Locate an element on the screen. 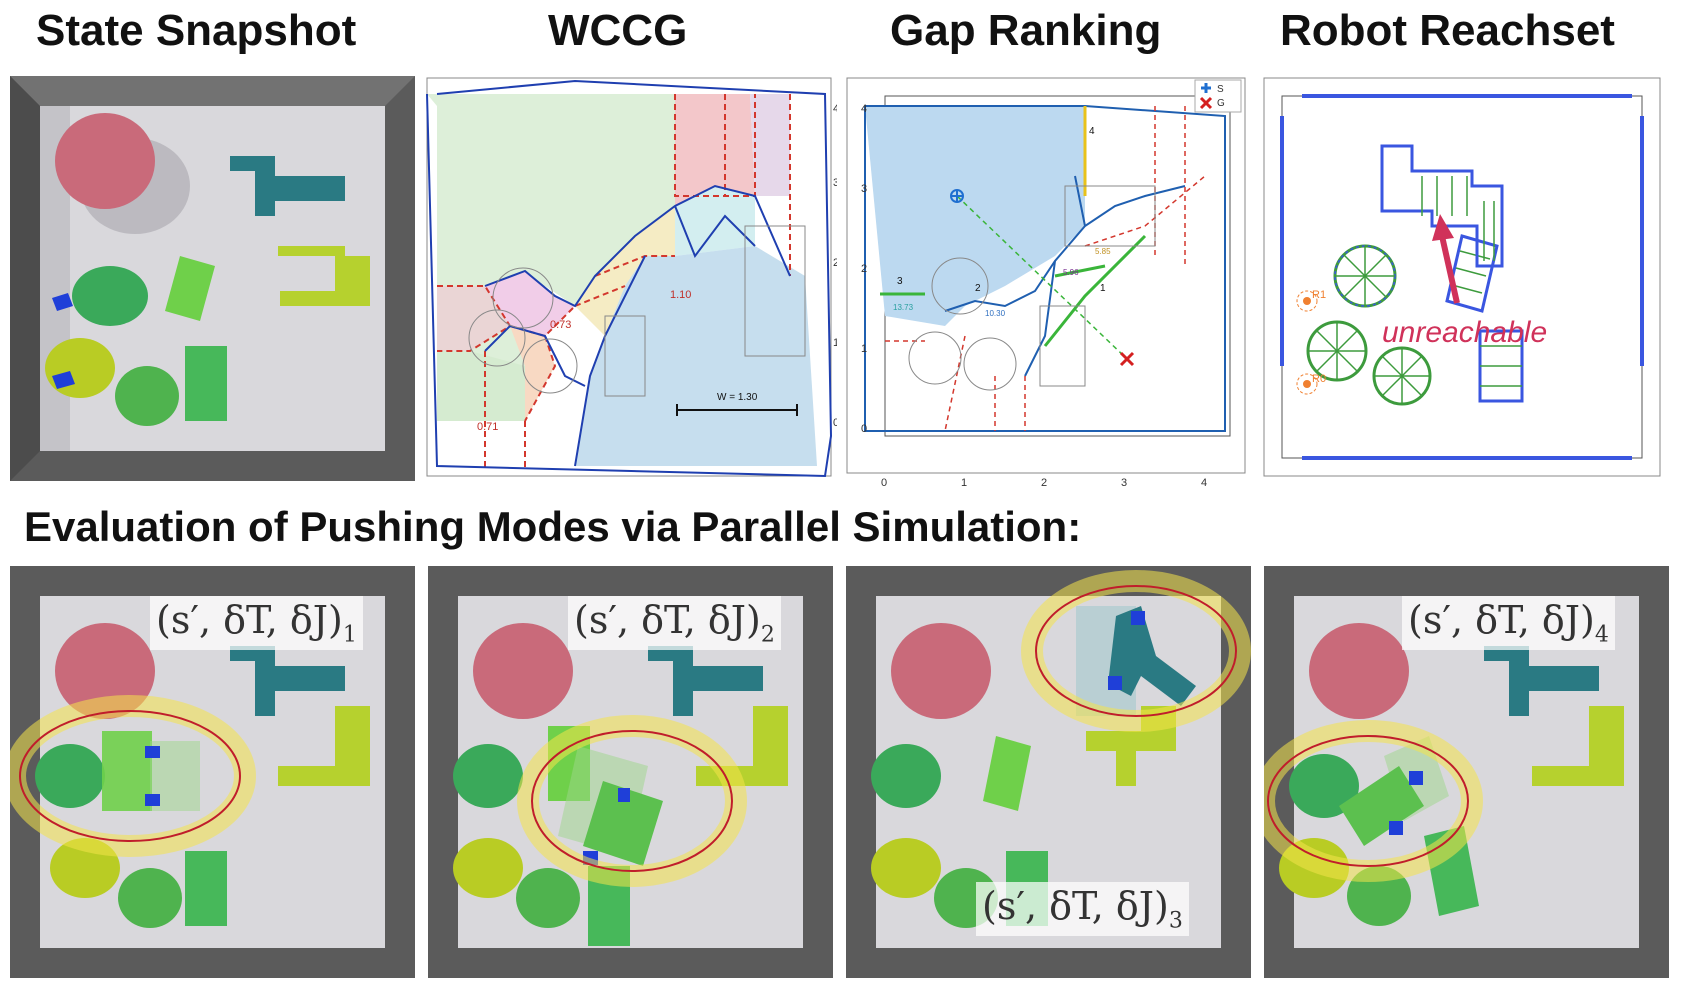 Image resolution: width=1683 pixels, height=982 pixels. gap-label: 1 is located at coordinates (1103, 288).